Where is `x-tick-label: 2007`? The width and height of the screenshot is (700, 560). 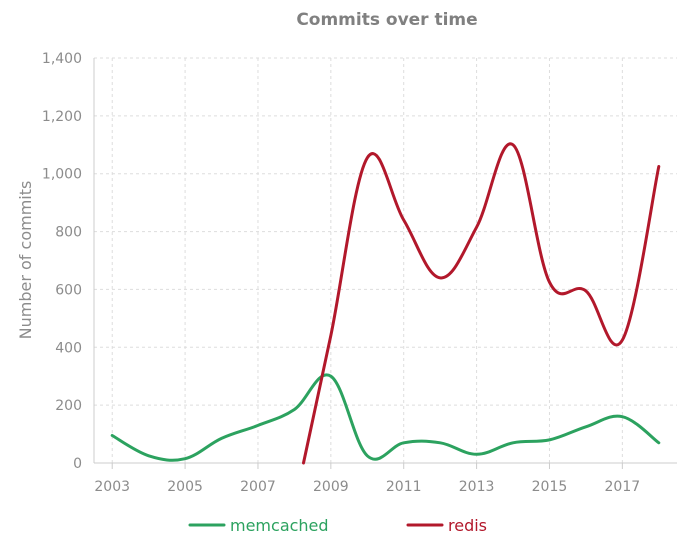 x-tick-label: 2007 is located at coordinates (258, 487).